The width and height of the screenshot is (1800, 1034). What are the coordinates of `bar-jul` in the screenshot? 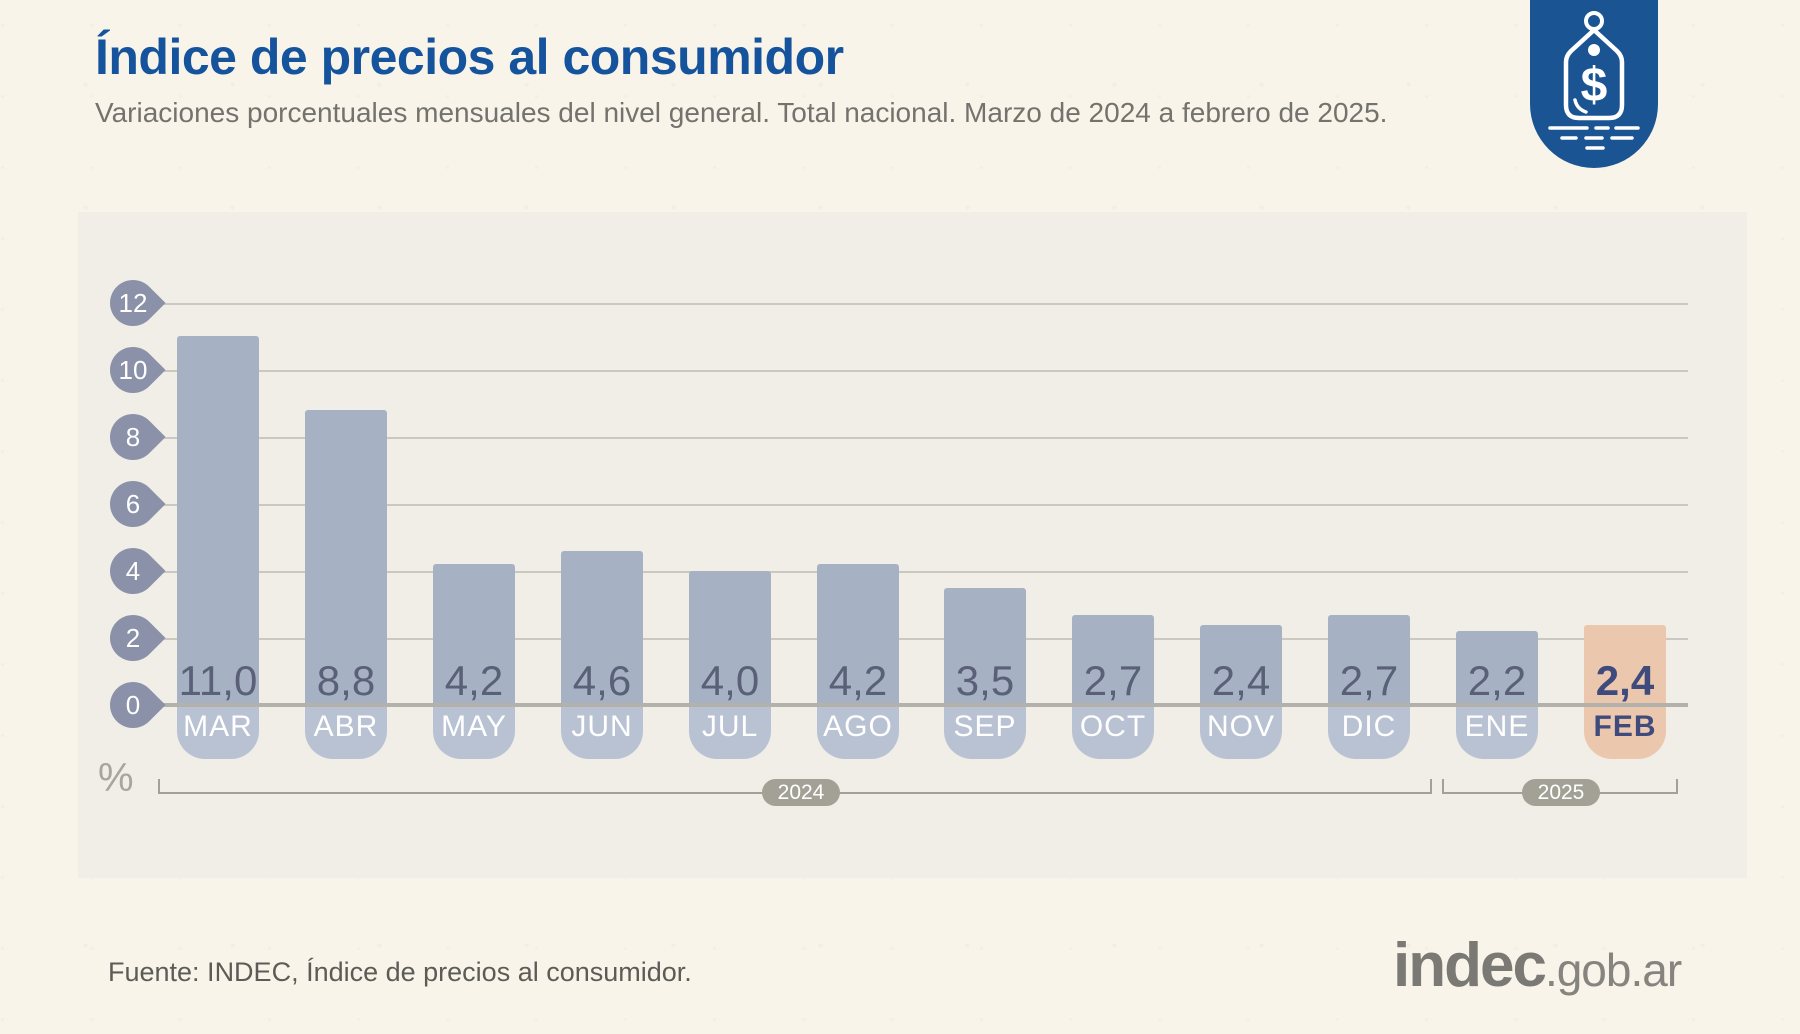 It's located at (730, 638).